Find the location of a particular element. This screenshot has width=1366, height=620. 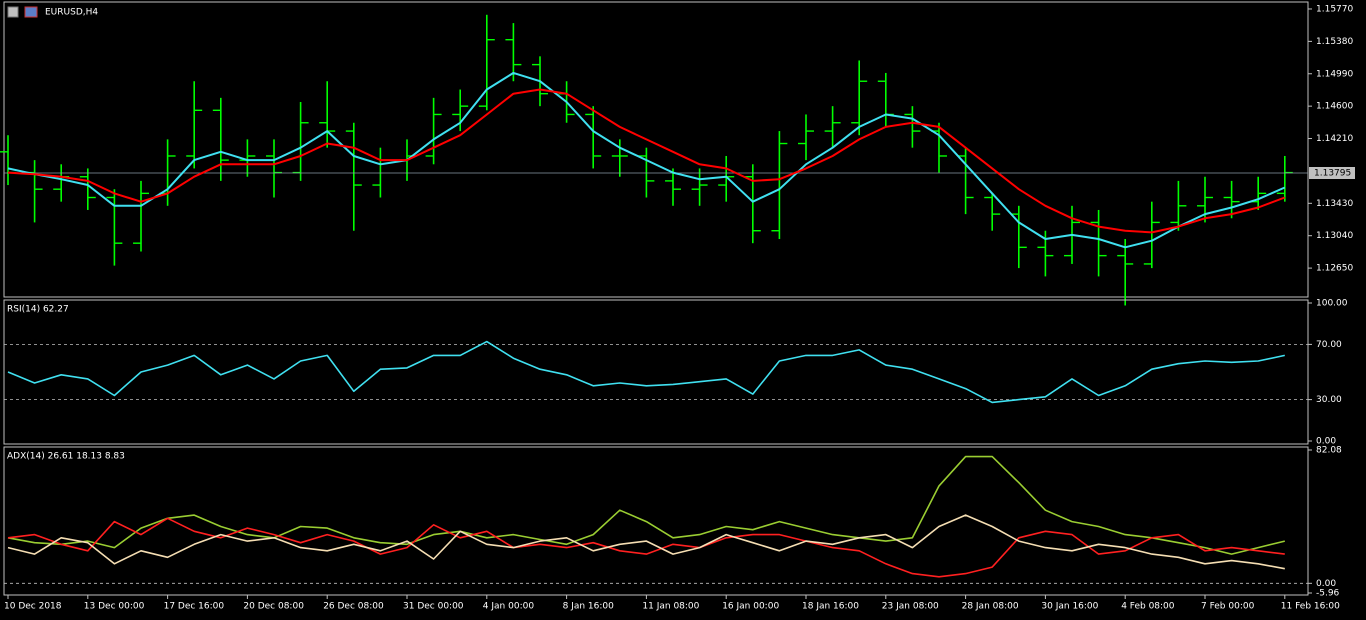

panel-title: RSI(14) 62.27 is located at coordinates (38, 310).